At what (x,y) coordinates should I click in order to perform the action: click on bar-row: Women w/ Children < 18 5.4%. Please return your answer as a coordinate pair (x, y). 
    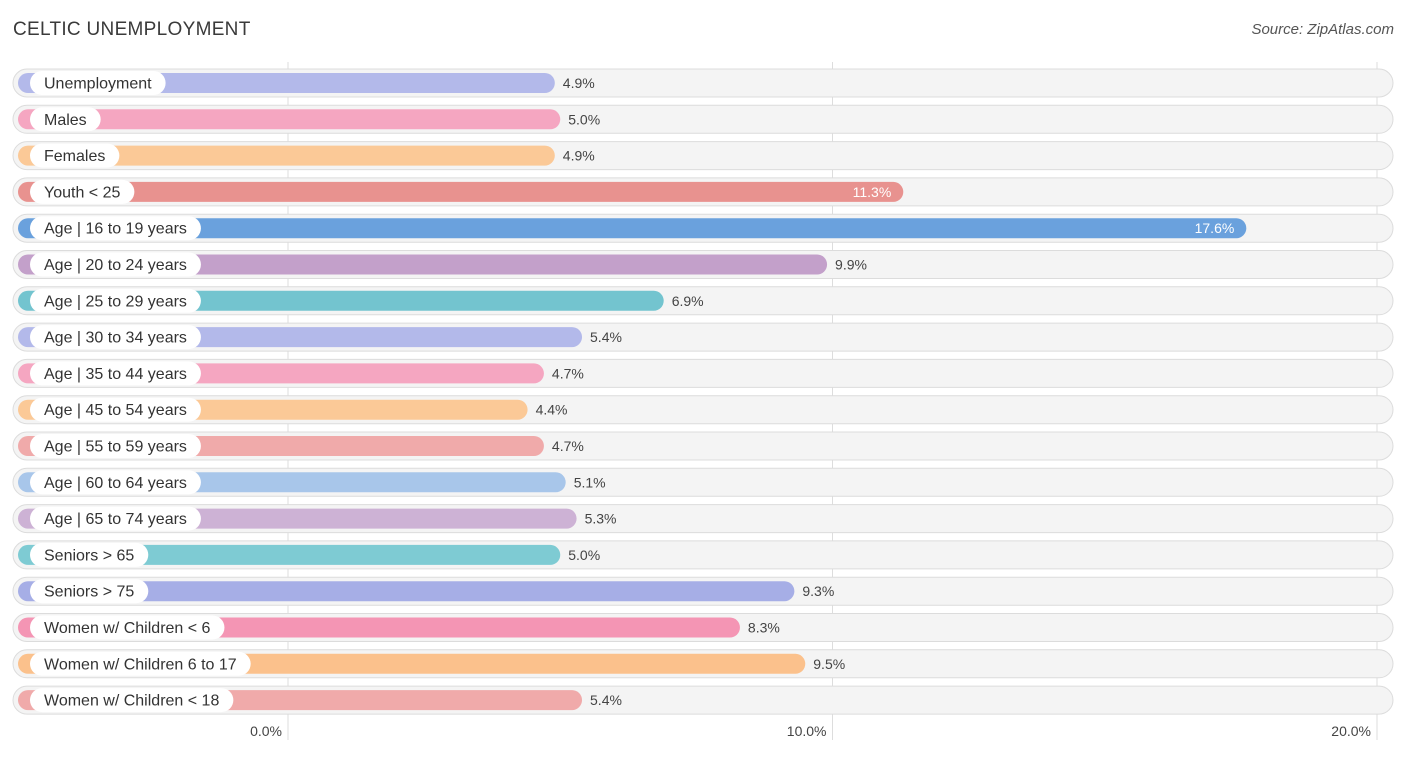
    Looking at the image, I should click on (703, 700).